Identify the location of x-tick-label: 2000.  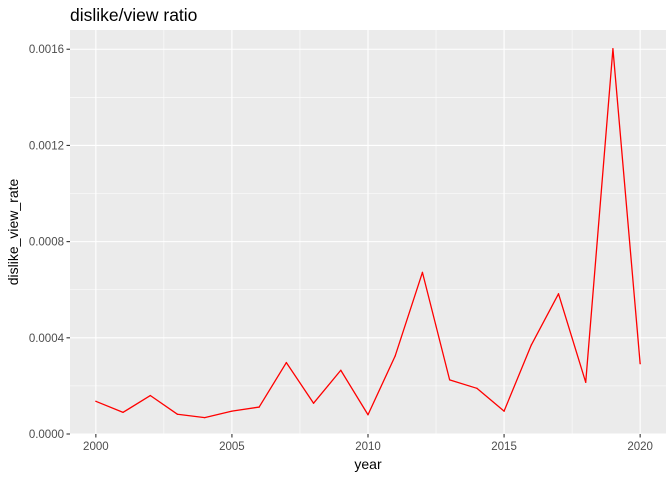
(96, 447).